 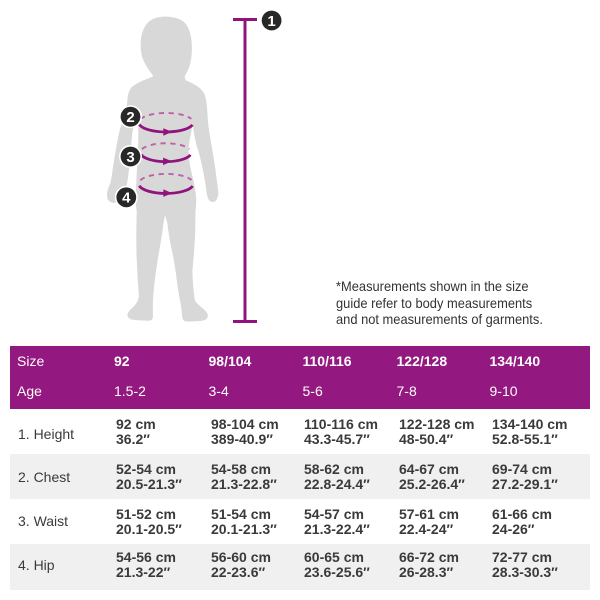 What do you see at coordinates (130, 157) in the screenshot?
I see `svg-text: 3` at bounding box center [130, 157].